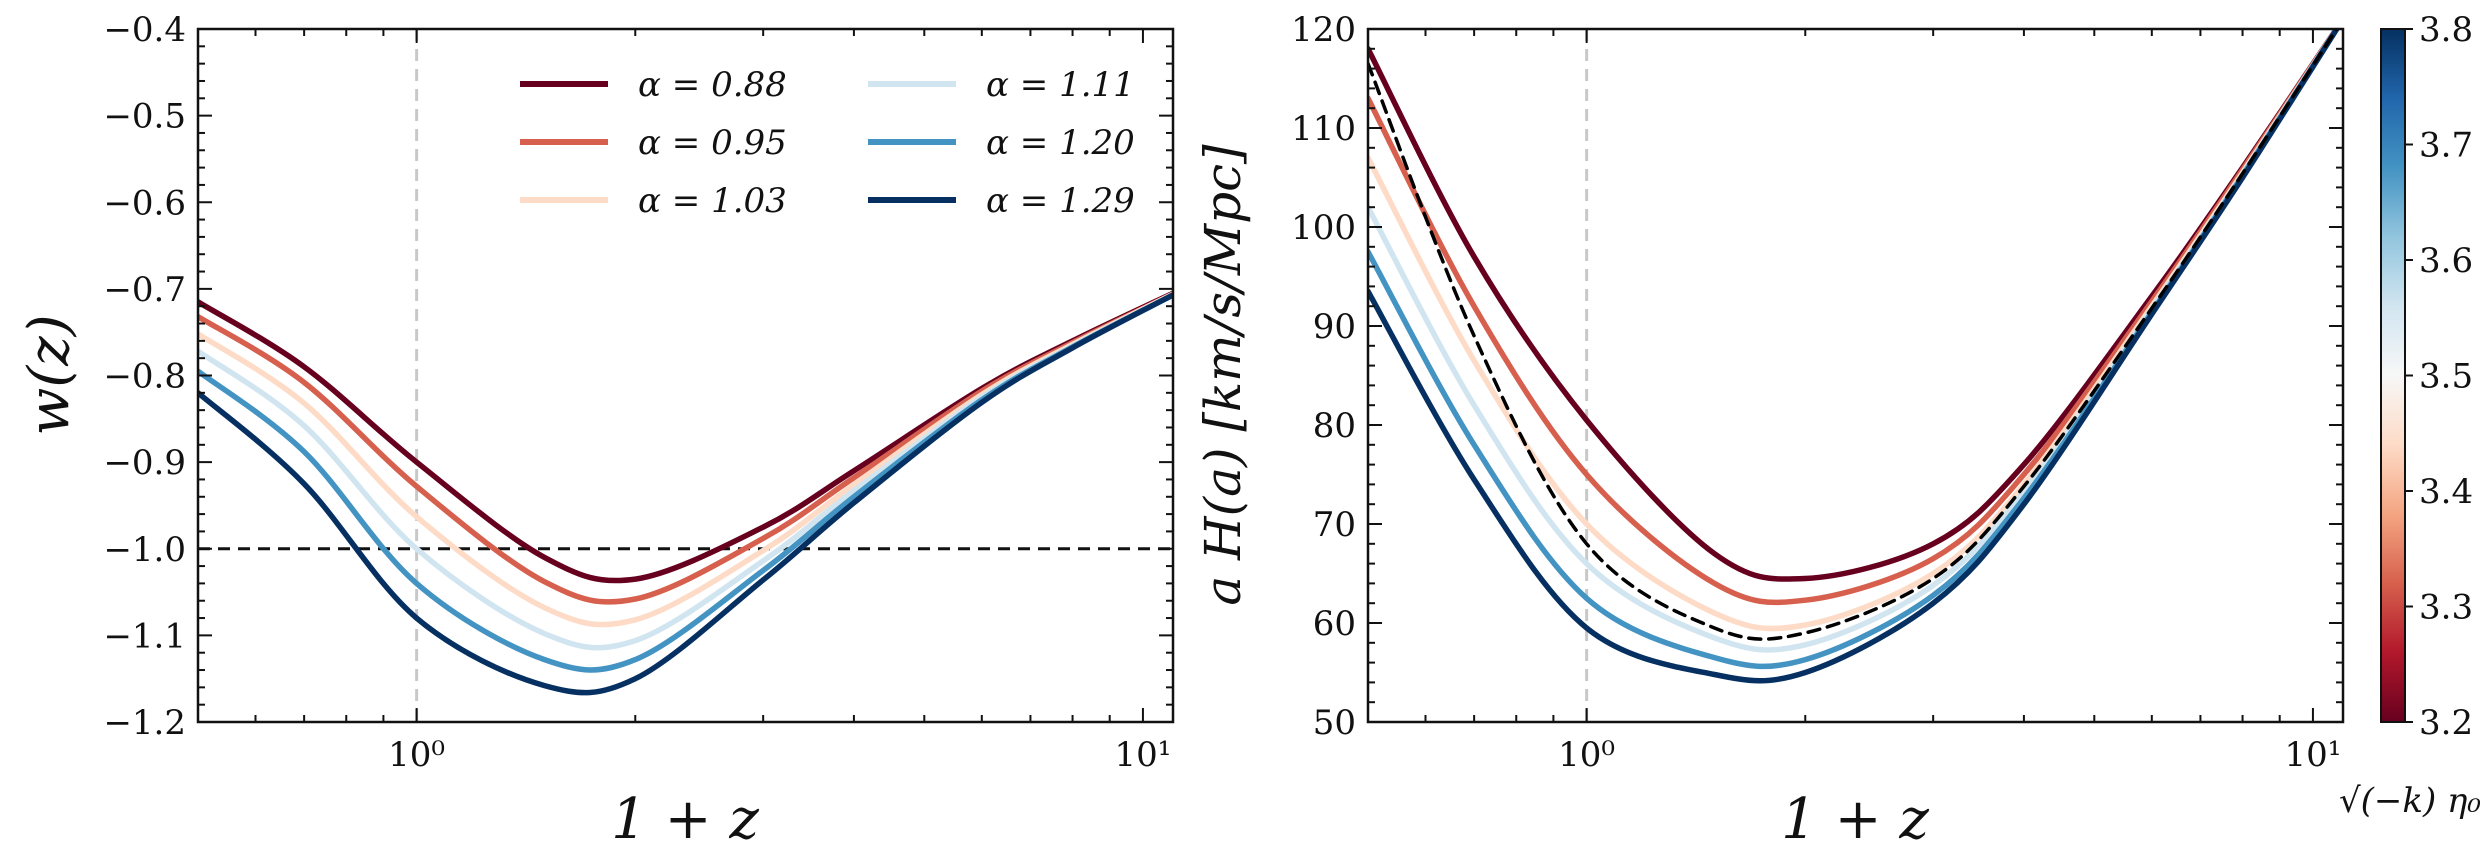  I want to click on left-y-tick-label: −0.5, so click(144, 117).